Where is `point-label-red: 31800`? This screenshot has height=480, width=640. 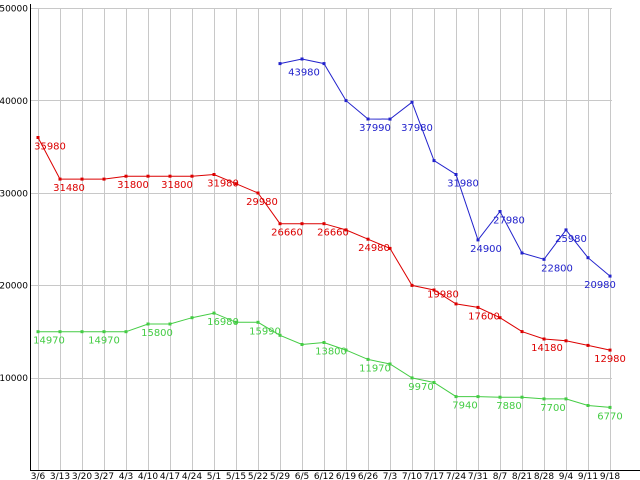 point-label-red: 31800 is located at coordinates (133, 185).